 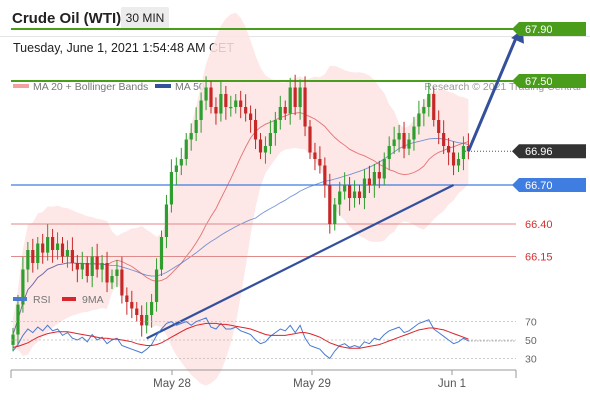 What do you see at coordinates (549, 185) in the screenshot?
I see `level-tag-66.70` at bounding box center [549, 185].